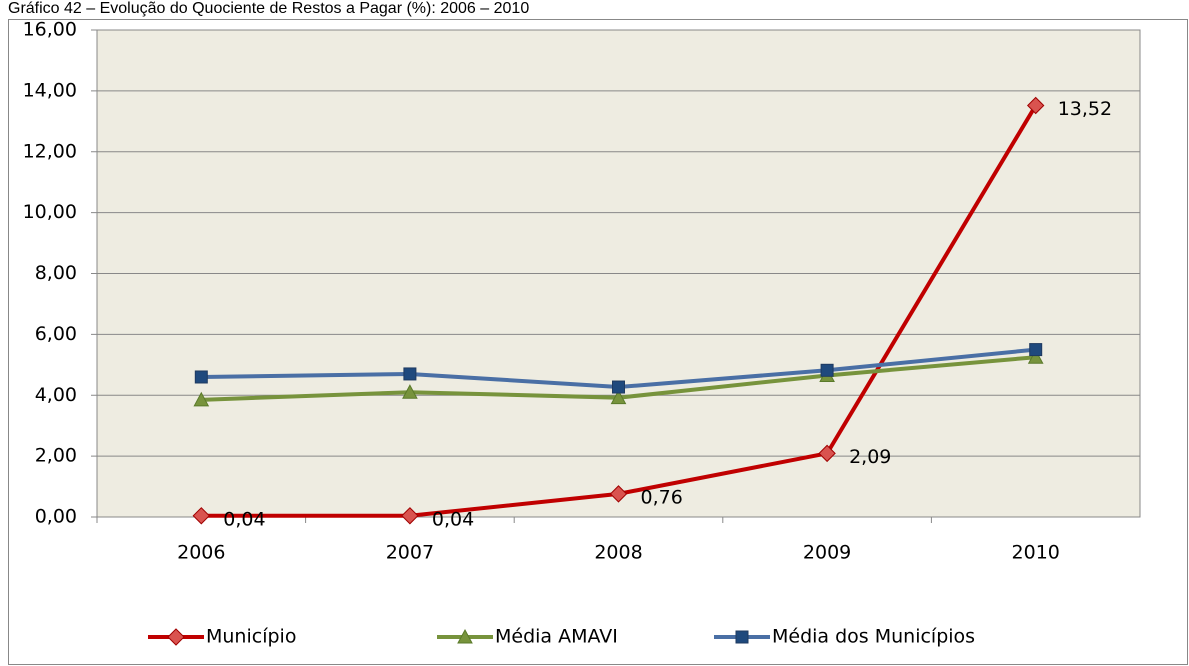  I want to click on y-tick-label: 4,00, so click(56, 395).